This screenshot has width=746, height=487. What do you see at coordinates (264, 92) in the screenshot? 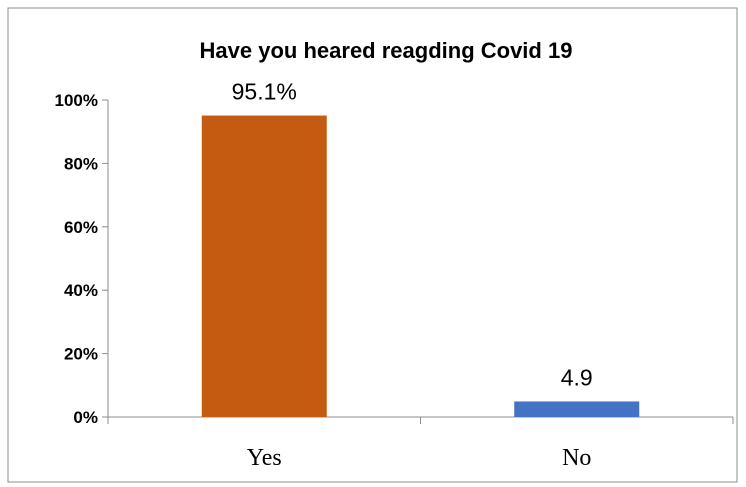
I see `data-label-yes: 95.1%` at bounding box center [264, 92].